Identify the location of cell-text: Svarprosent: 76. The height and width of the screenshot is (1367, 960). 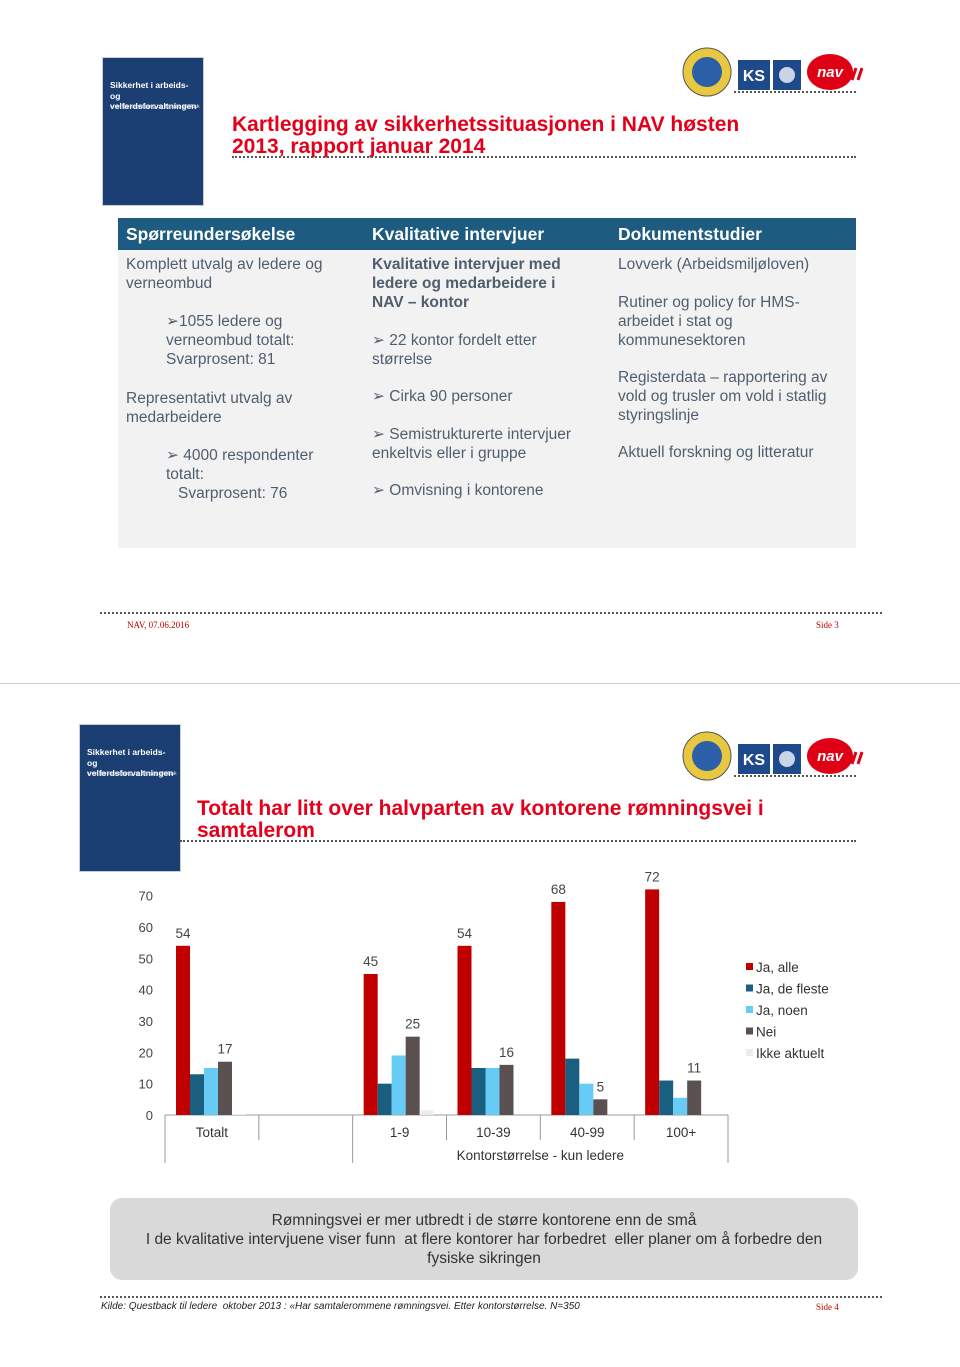
(233, 493).